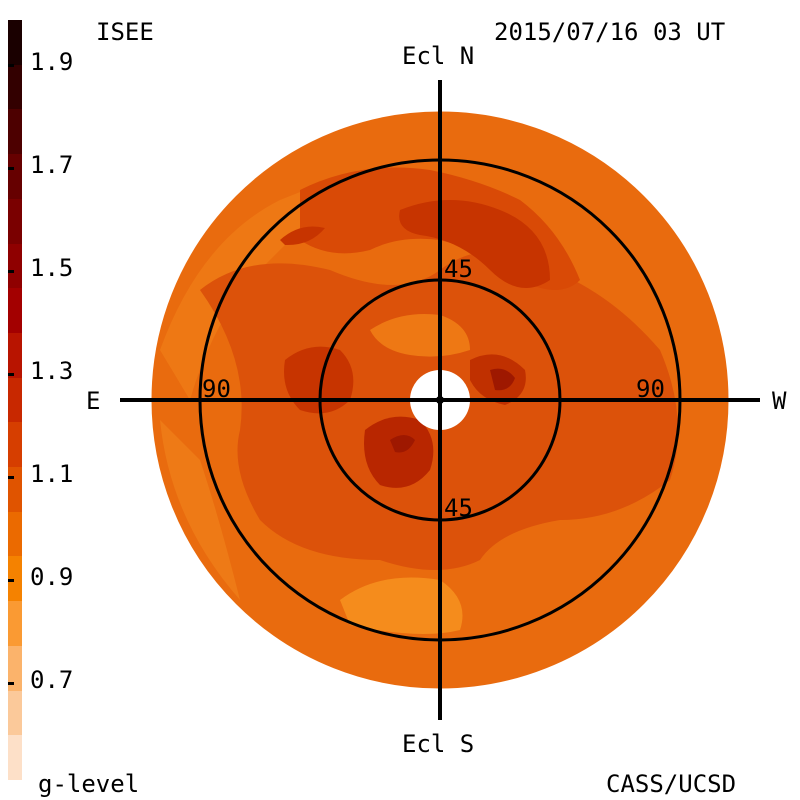 This screenshot has width=800, height=800. What do you see at coordinates (125, 32) in the screenshot?
I see `observatory-label: ISEE` at bounding box center [125, 32].